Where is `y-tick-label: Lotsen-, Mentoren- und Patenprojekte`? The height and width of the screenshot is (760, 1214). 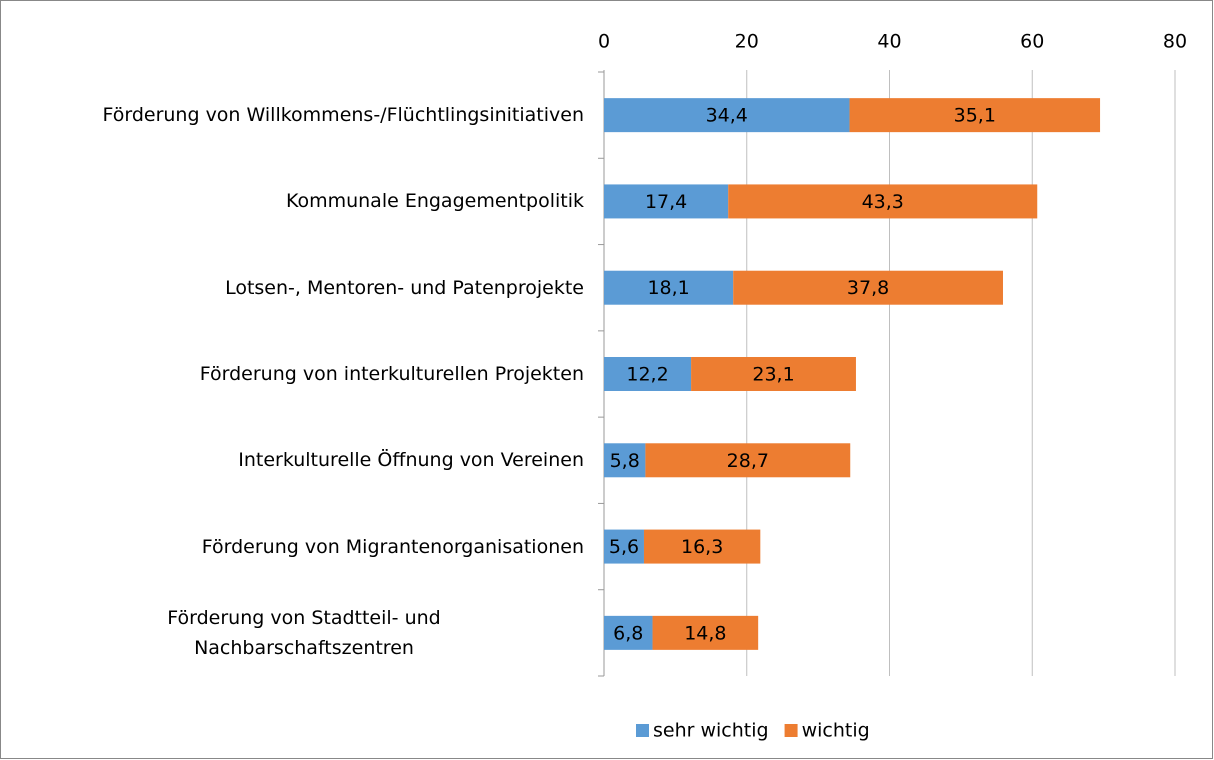 y-tick-label: Lotsen-, Mentoren- und Patenprojekte is located at coordinates (404, 287).